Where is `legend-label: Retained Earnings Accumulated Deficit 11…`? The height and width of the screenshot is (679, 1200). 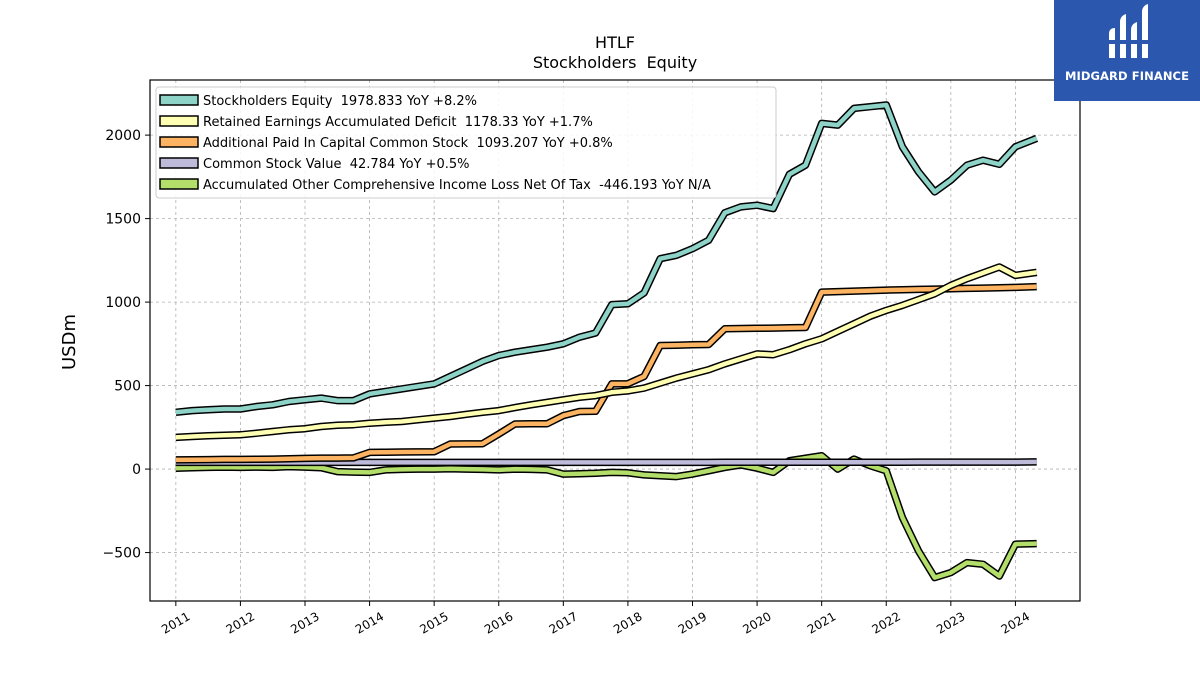
legend-label: Retained Earnings Accumulated Deficit 11… is located at coordinates (398, 122).